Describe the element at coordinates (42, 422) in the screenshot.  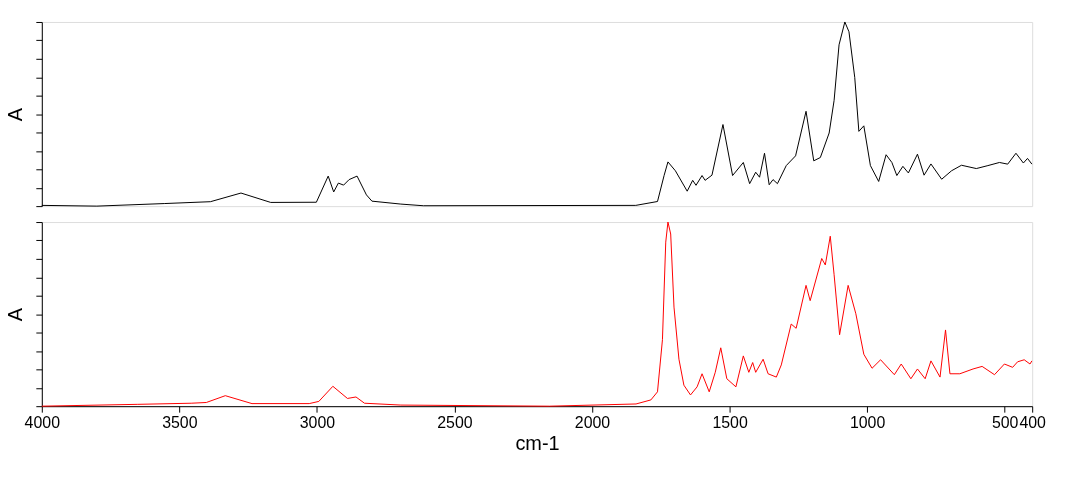
I see `x-tick-label: 4000` at that location.